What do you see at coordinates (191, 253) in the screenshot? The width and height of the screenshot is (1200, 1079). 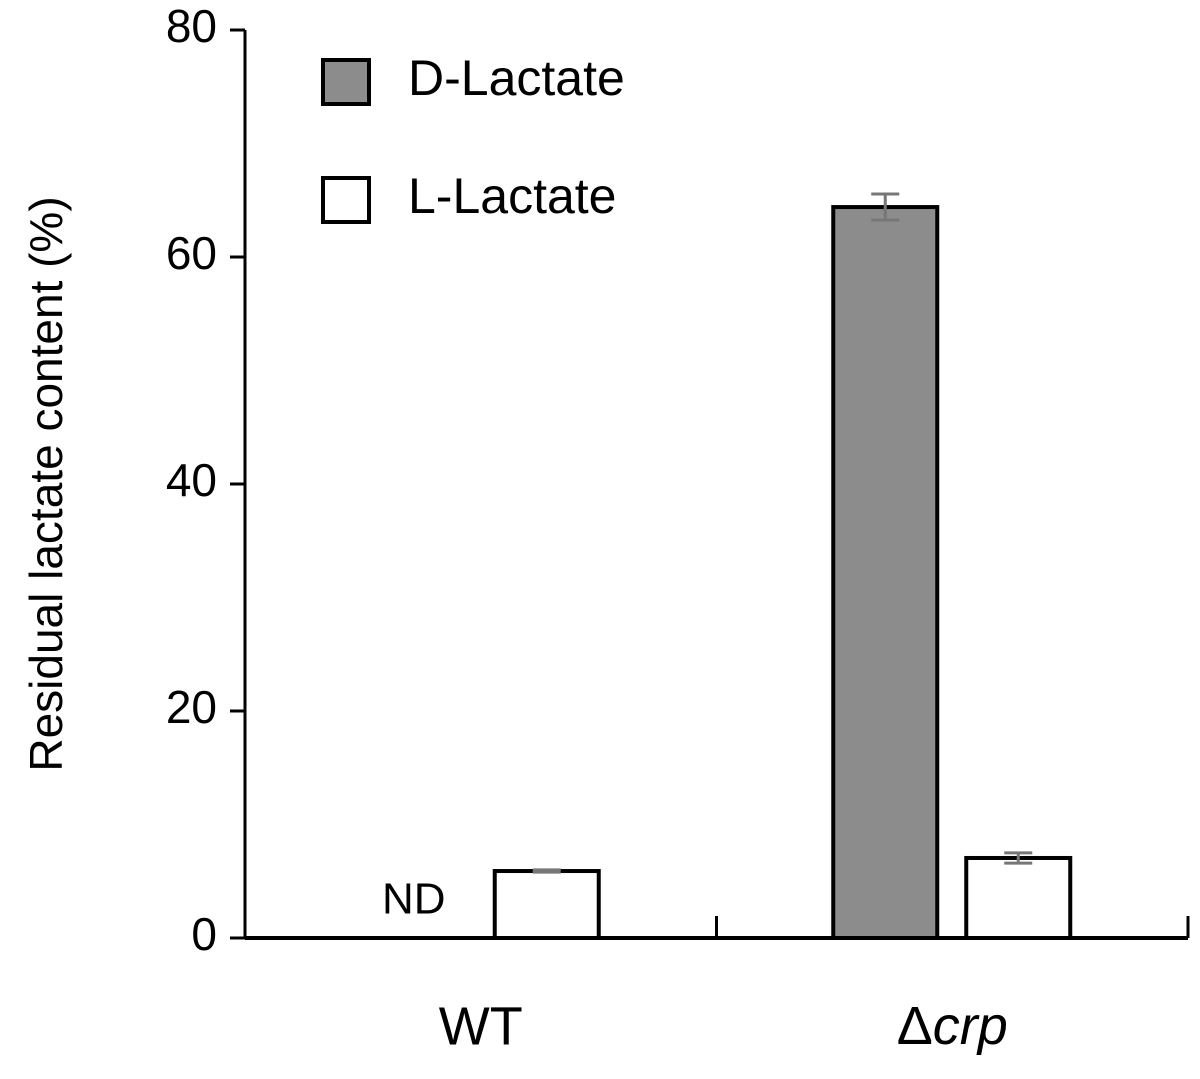 I see `y-tick-label: 60` at bounding box center [191, 253].